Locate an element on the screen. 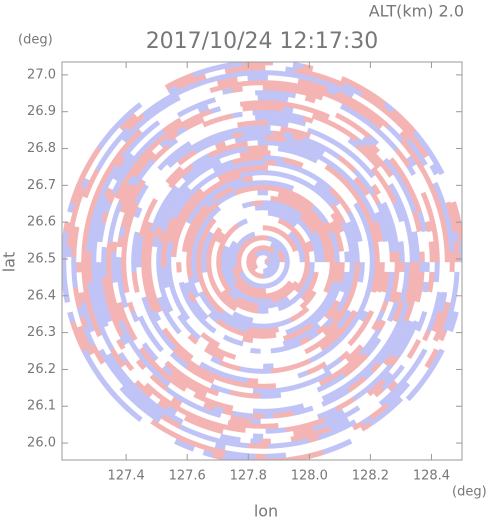  y-tick-label: 26.8 is located at coordinates (41, 148).